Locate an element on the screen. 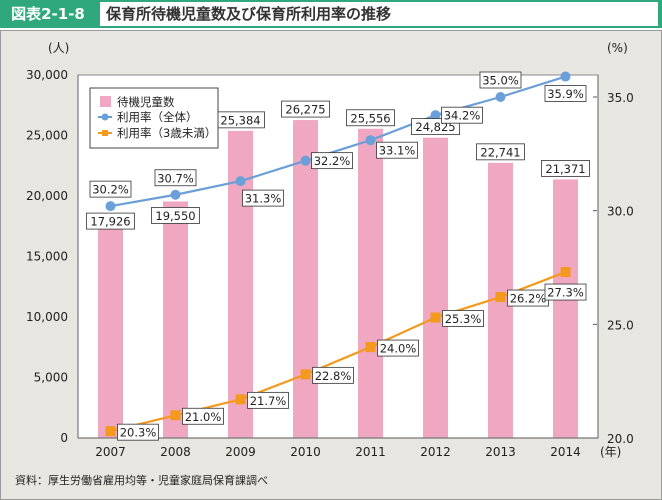 The width and height of the screenshot is (662, 500). legend-bar-swatch is located at coordinates (105, 101).